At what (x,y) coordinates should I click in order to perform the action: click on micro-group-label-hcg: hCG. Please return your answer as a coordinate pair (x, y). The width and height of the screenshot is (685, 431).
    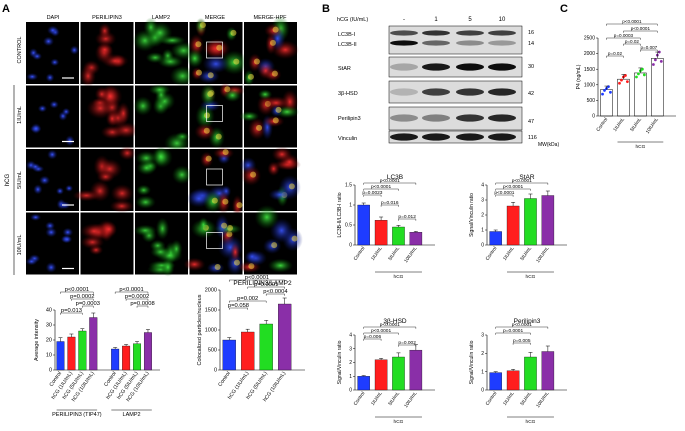
    Looking at the image, I should click on (8, 180).